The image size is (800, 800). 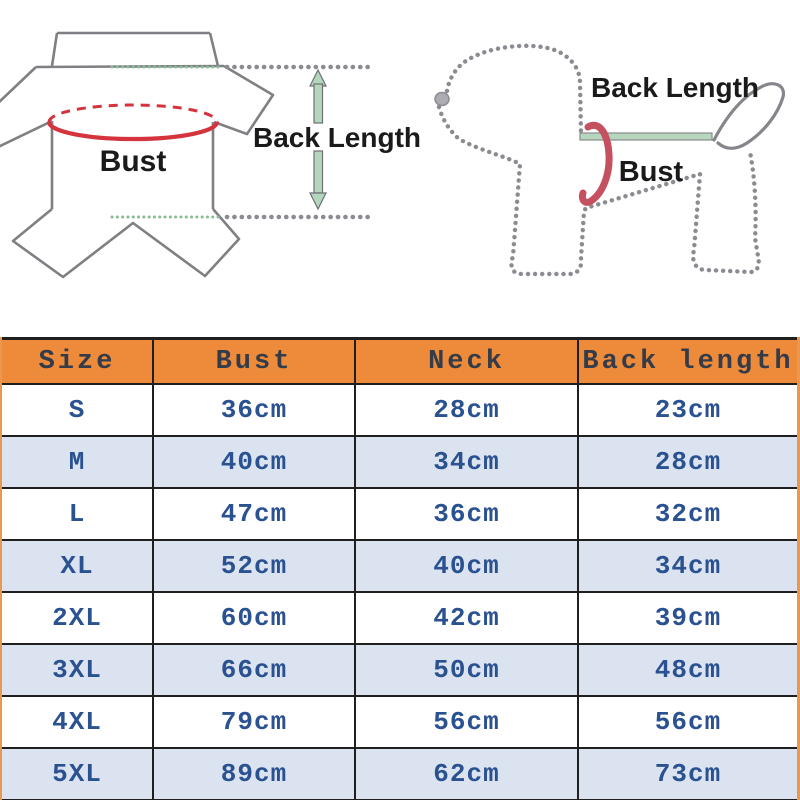 What do you see at coordinates (466, 361) in the screenshot?
I see `header-neck: Neck` at bounding box center [466, 361].